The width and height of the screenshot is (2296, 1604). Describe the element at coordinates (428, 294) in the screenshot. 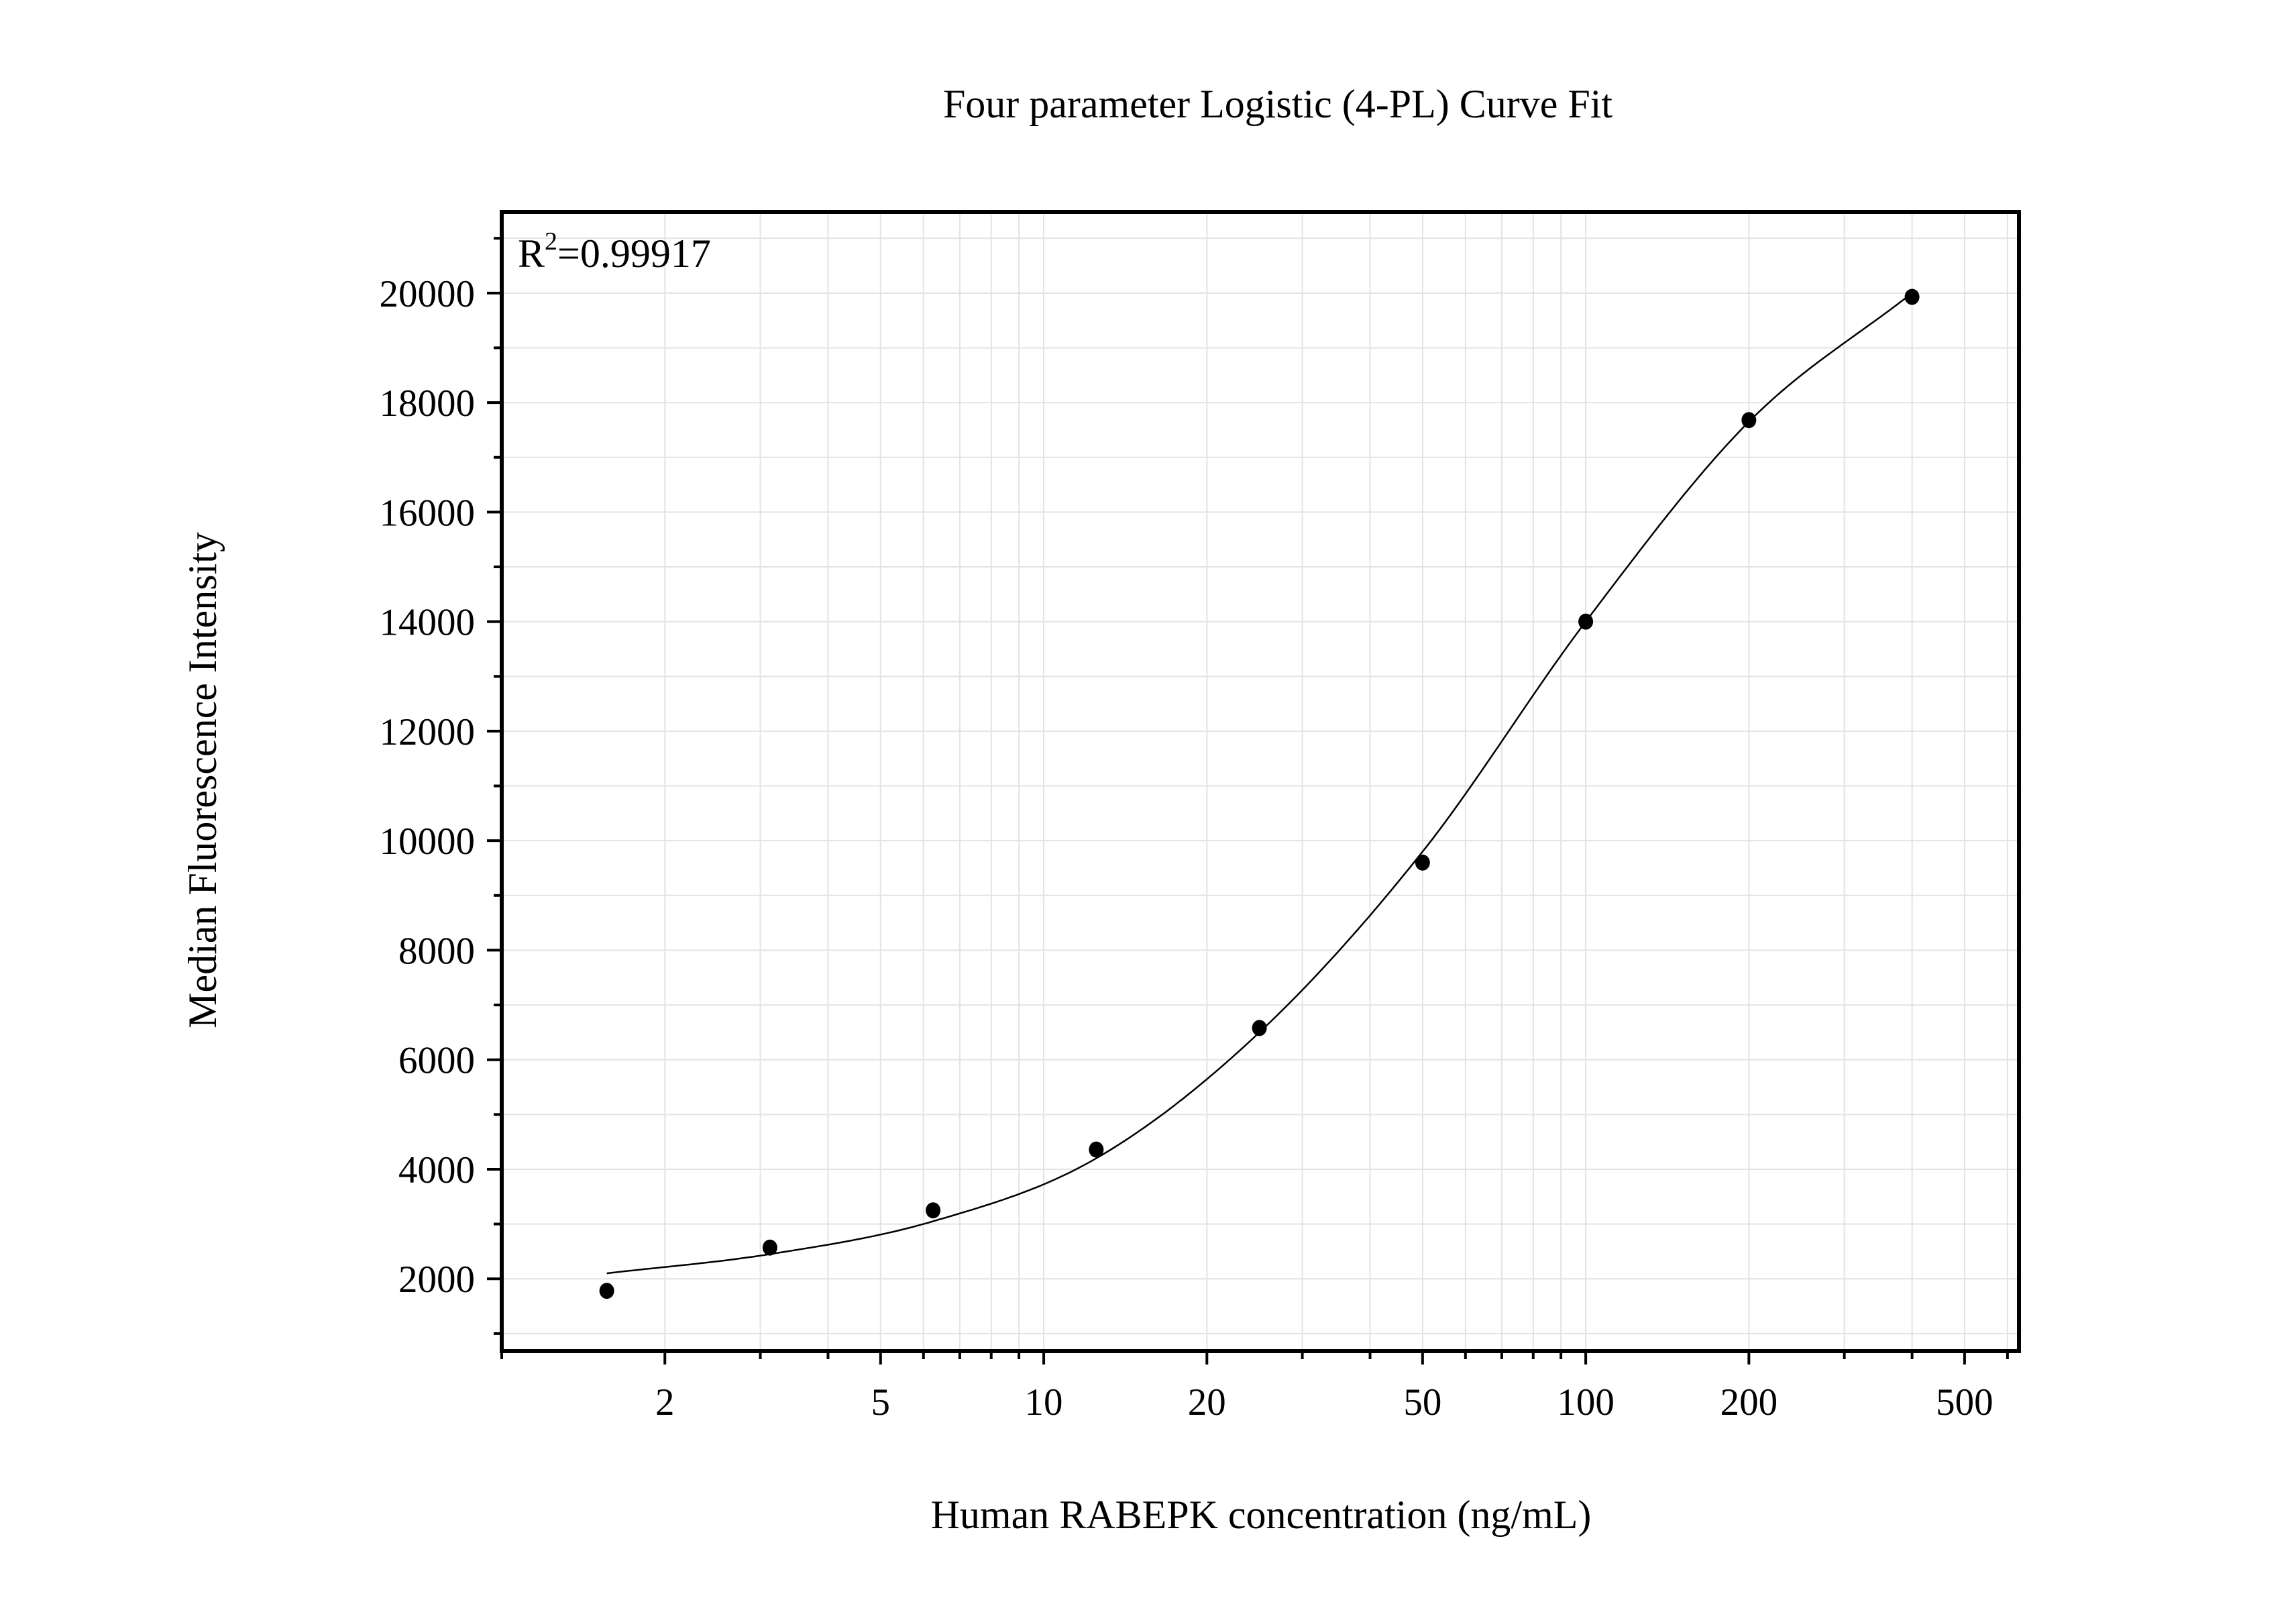

I see `y-tick-label: 20000` at that location.